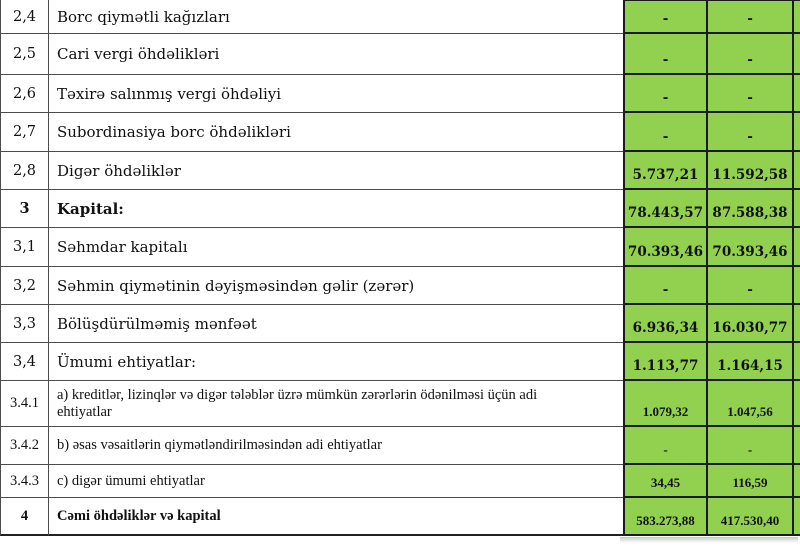  What do you see at coordinates (750, 247) in the screenshot?
I see `row-value-column2-cell: 70.393,46` at bounding box center [750, 247].